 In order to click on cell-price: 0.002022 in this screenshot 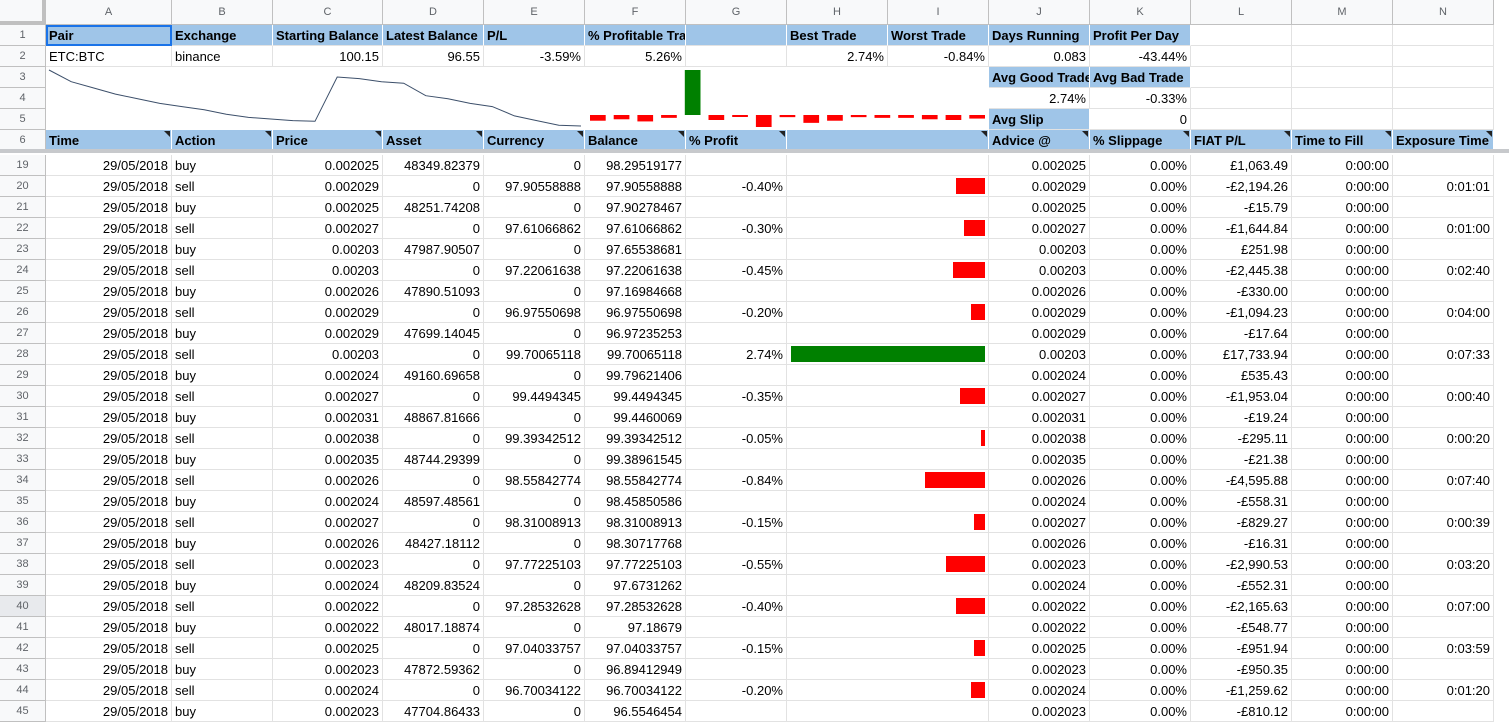, I will do `click(328, 606)`.